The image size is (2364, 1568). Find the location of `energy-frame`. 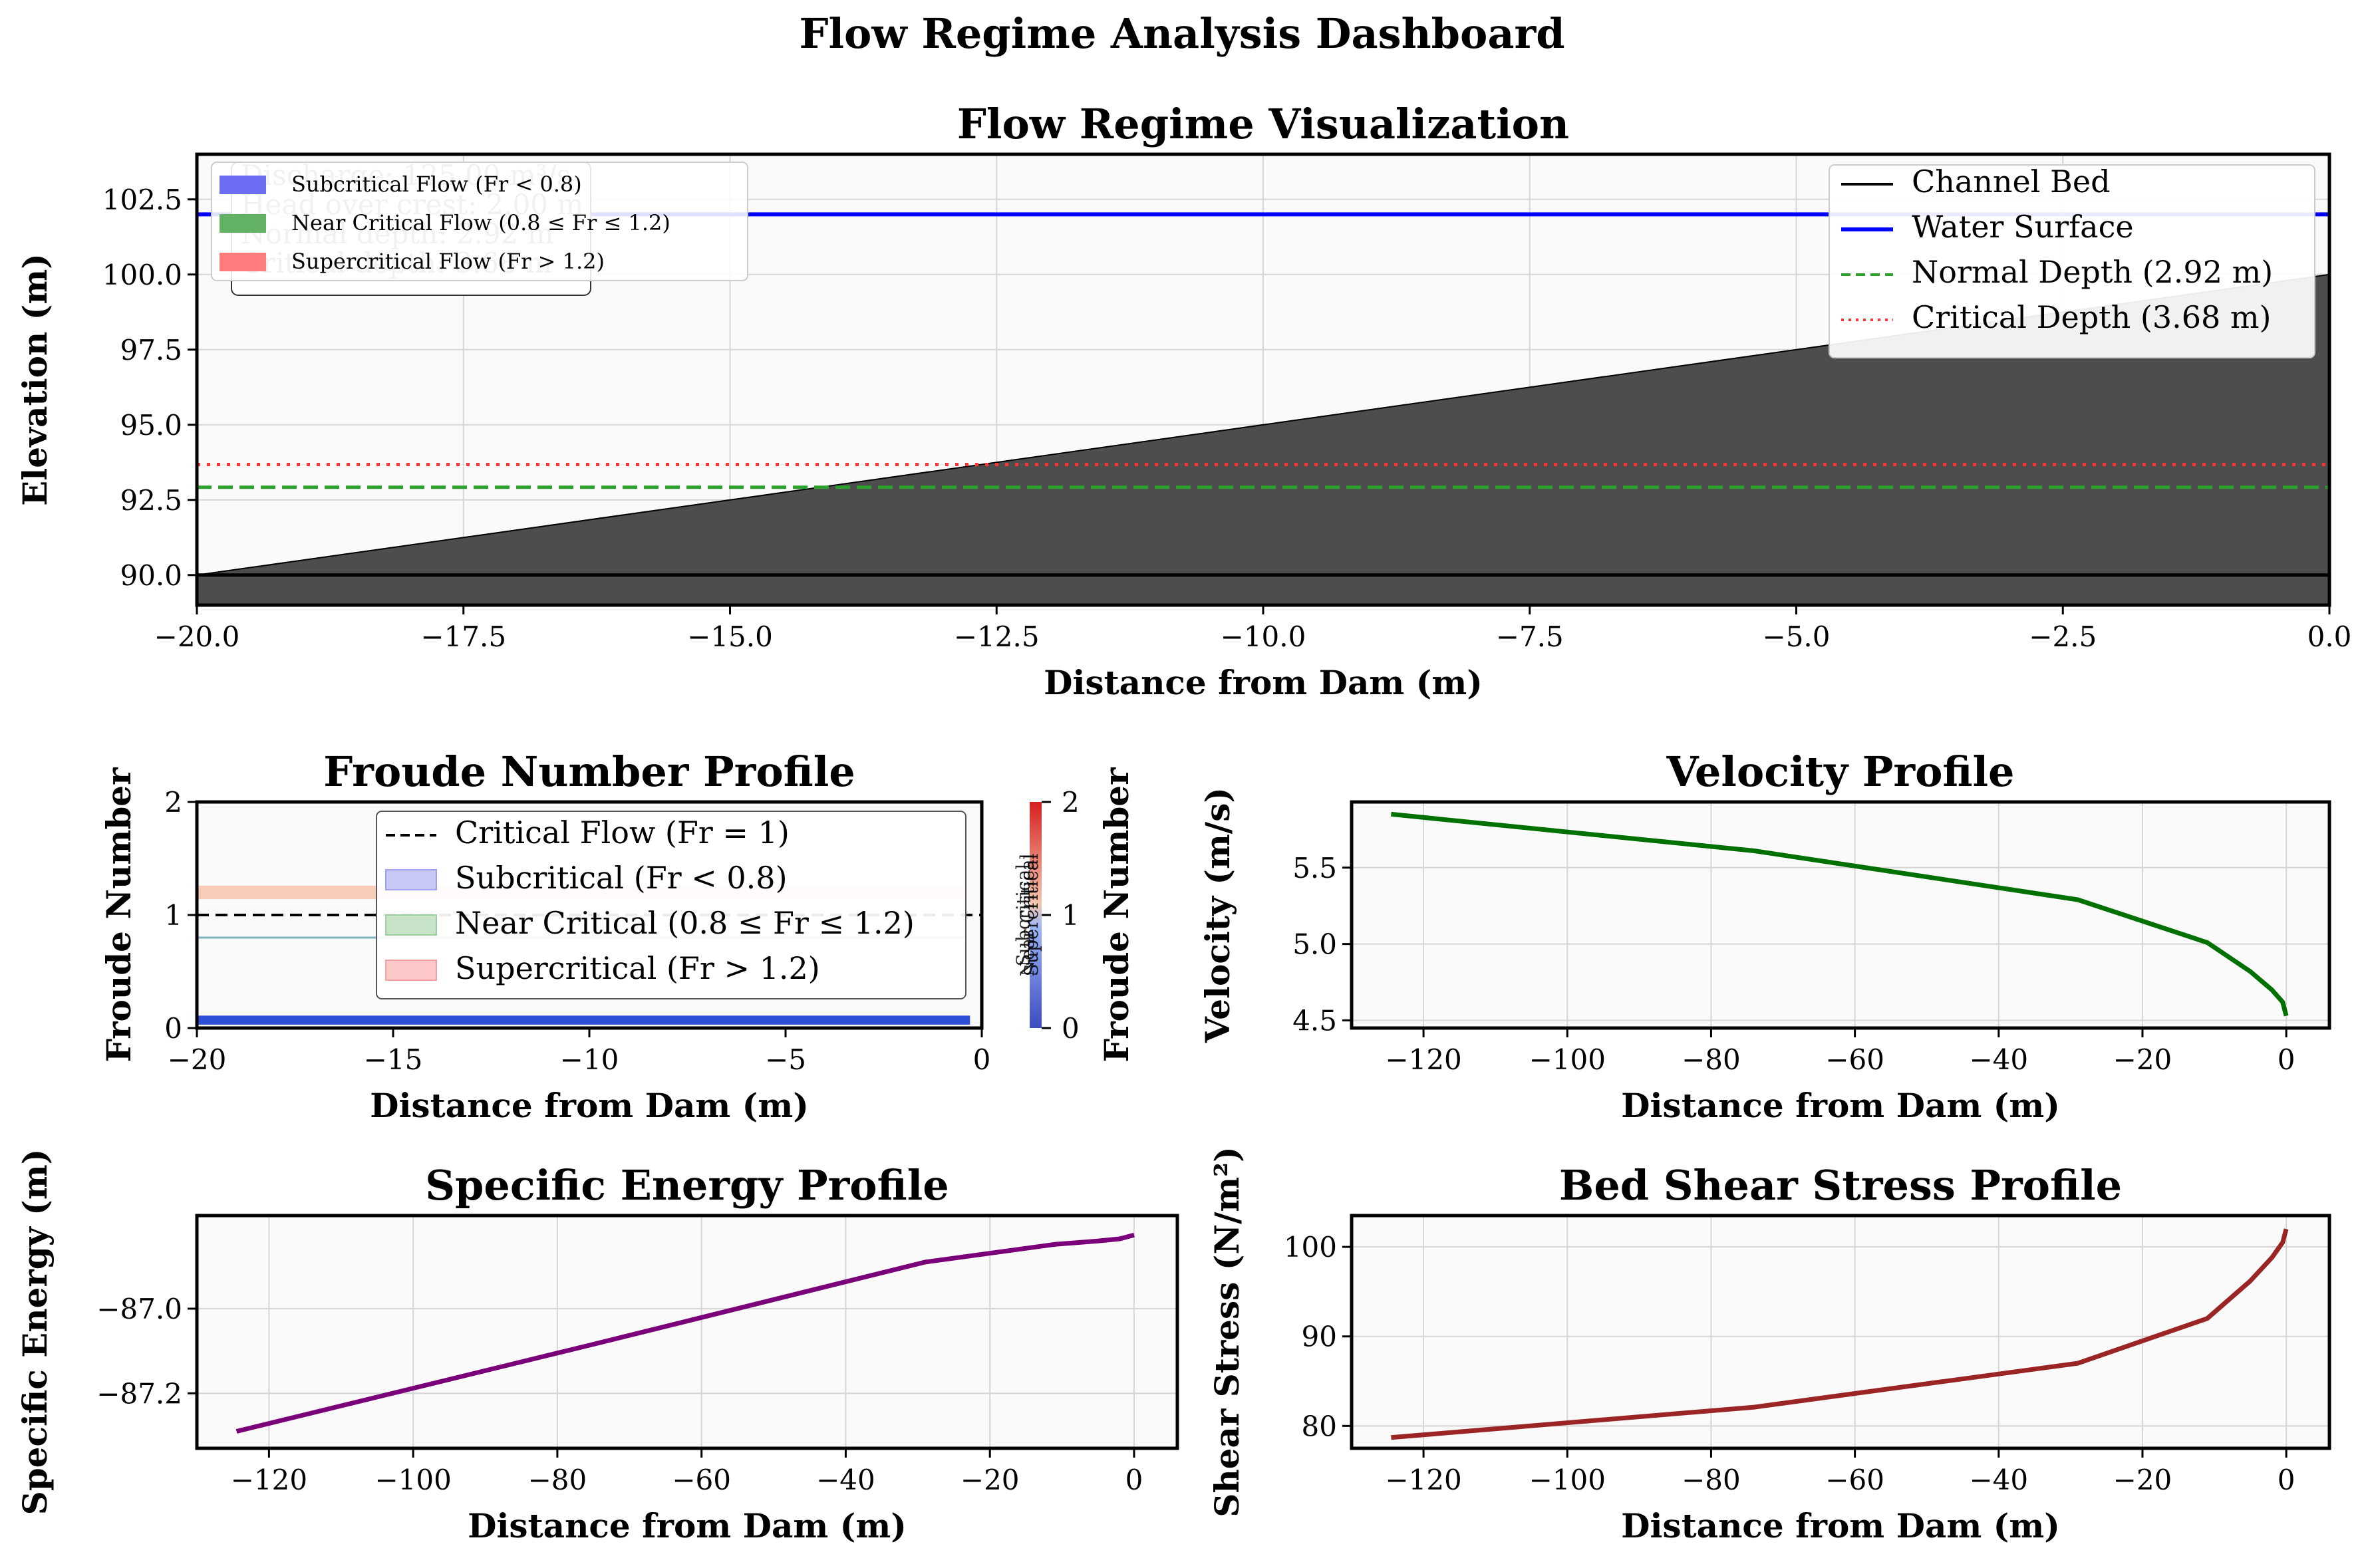

energy-frame is located at coordinates (687, 1332).